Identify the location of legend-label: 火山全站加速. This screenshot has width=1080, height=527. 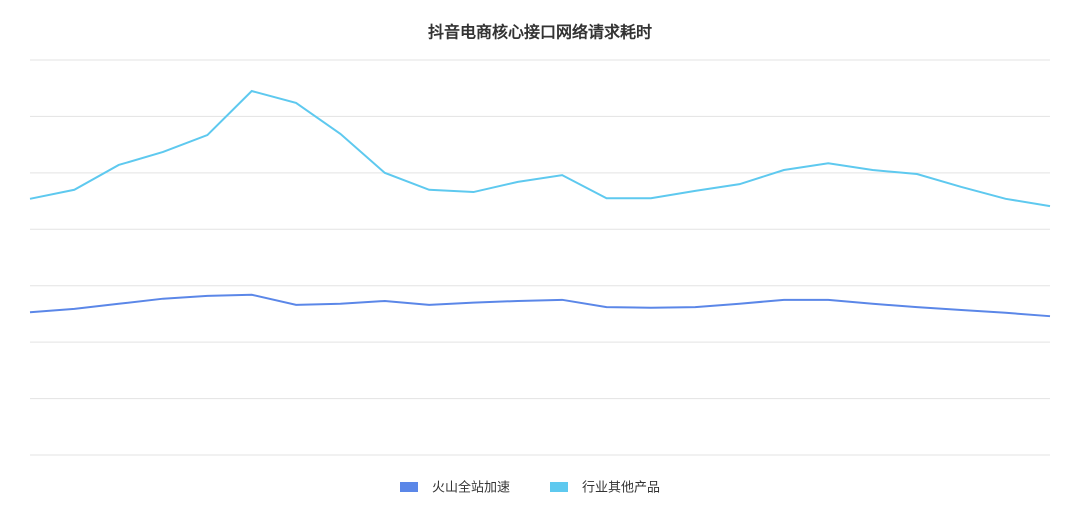
(471, 488).